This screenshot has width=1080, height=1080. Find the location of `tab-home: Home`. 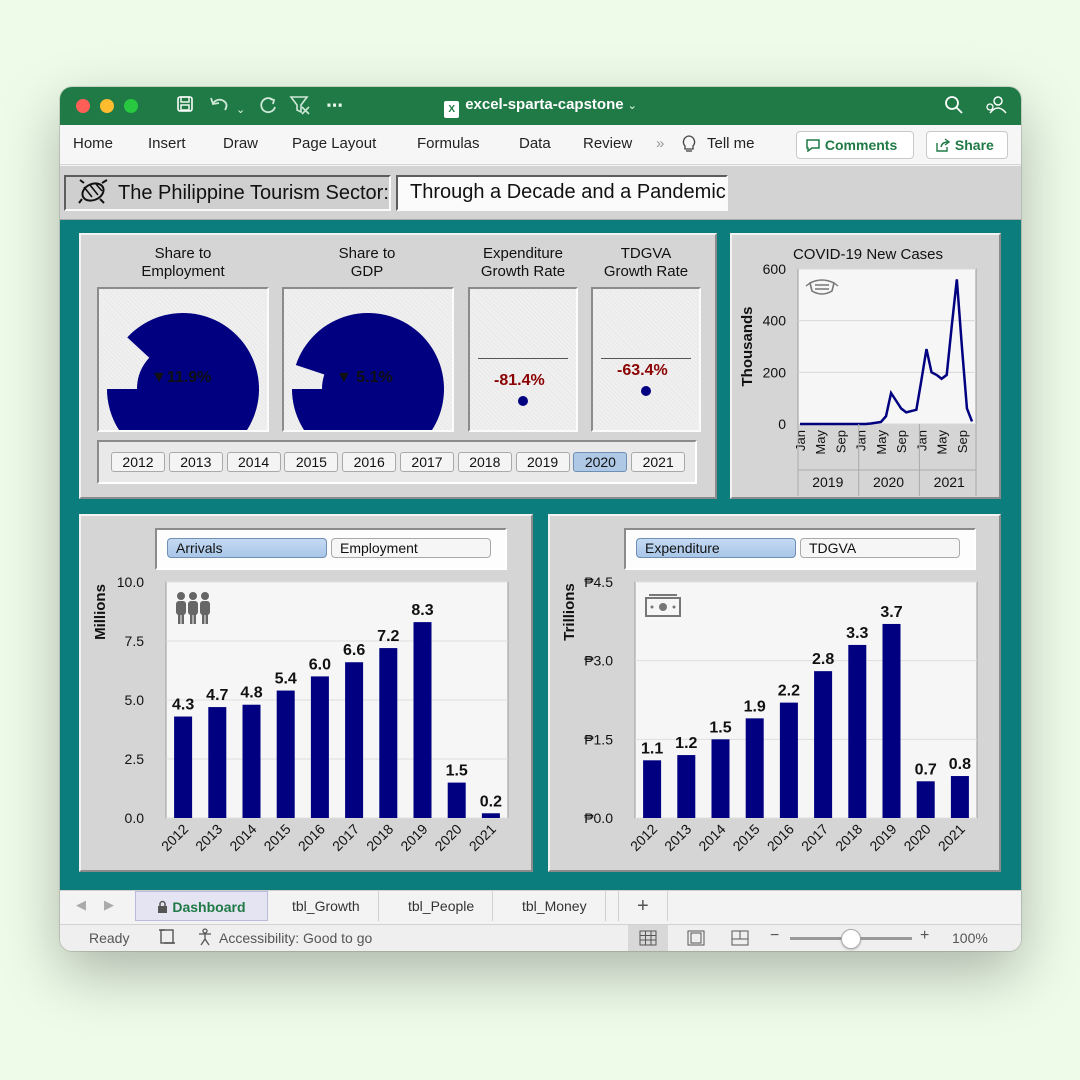

tab-home: Home is located at coordinates (93, 143).